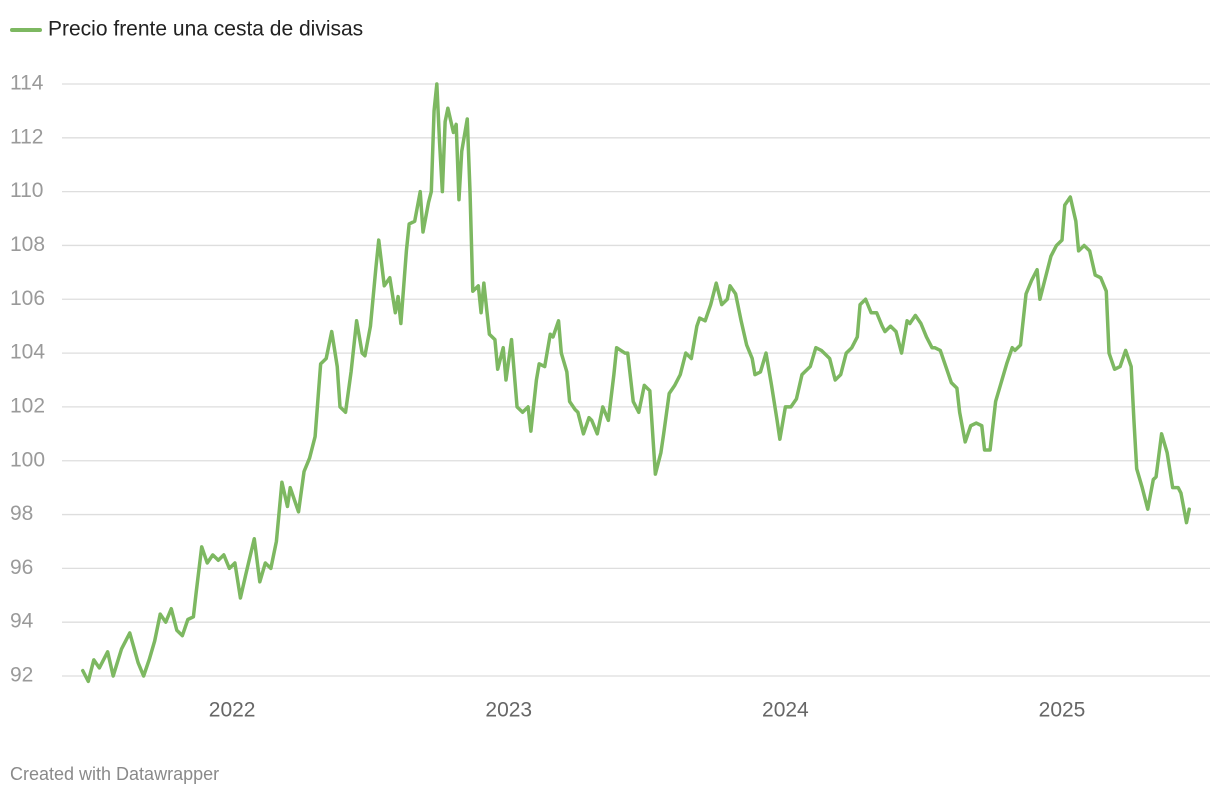 This screenshot has width=1220, height=800. Describe the element at coordinates (21, 567) in the screenshot. I see `y-tick-label: 96` at that location.